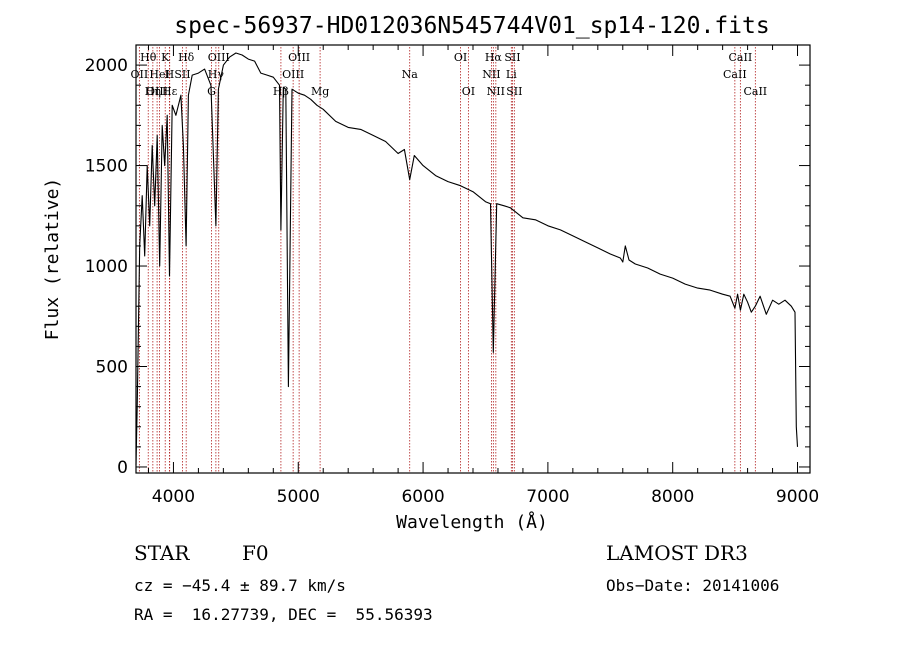  I want to click on observation-date: Obs−Date: 20141006, so click(692, 585).